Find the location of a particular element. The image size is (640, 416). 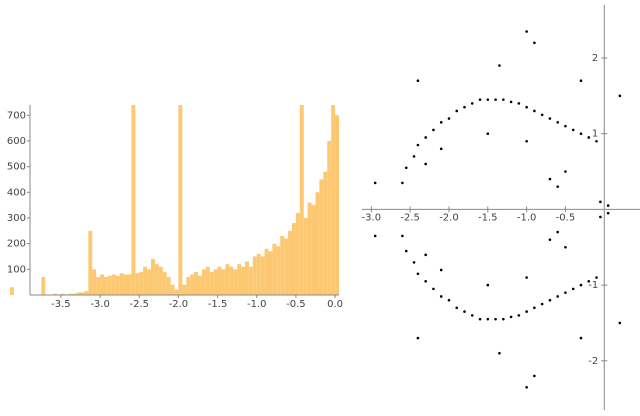

y-tick-label: 700 is located at coordinates (16, 115).